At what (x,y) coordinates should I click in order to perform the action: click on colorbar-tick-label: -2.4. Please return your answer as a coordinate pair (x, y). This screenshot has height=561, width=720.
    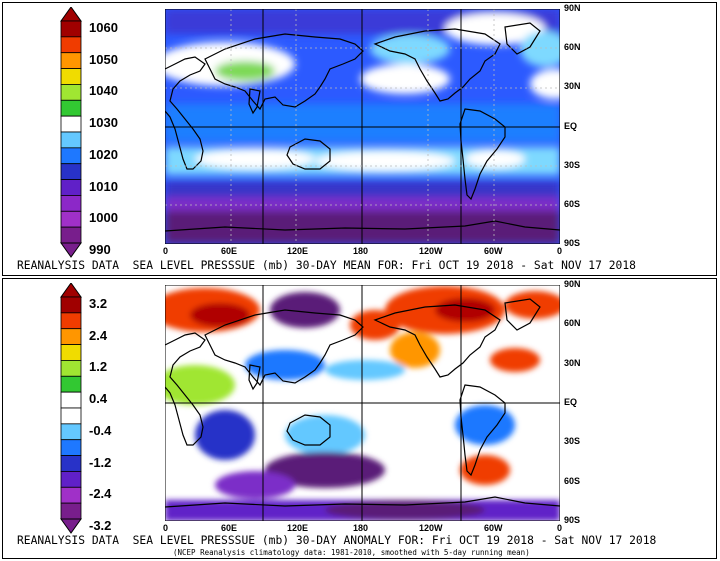
    Looking at the image, I should click on (100, 494).